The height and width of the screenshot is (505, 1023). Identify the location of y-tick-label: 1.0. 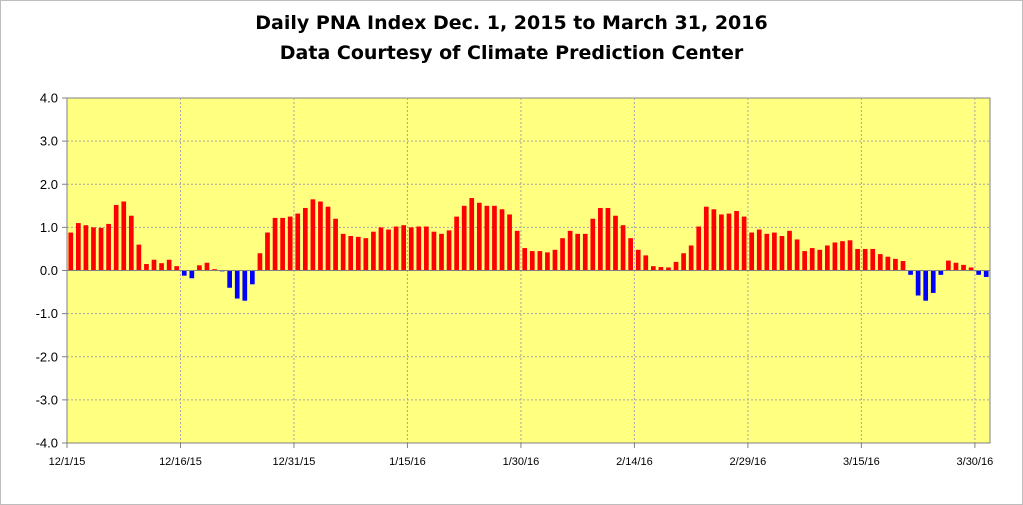
(49, 227).